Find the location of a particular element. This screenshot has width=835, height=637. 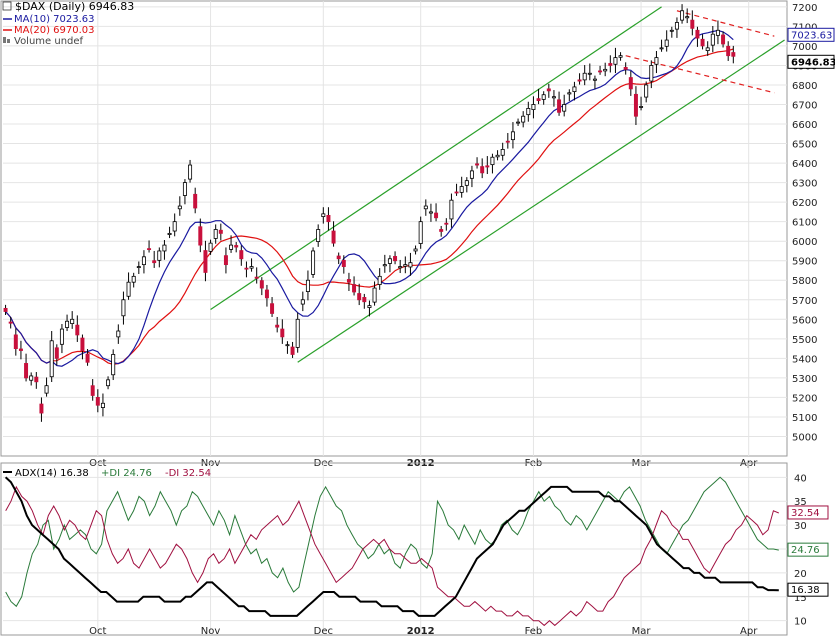

ma10-legend-label: MA(10) 7023.63 is located at coordinates (54, 19).